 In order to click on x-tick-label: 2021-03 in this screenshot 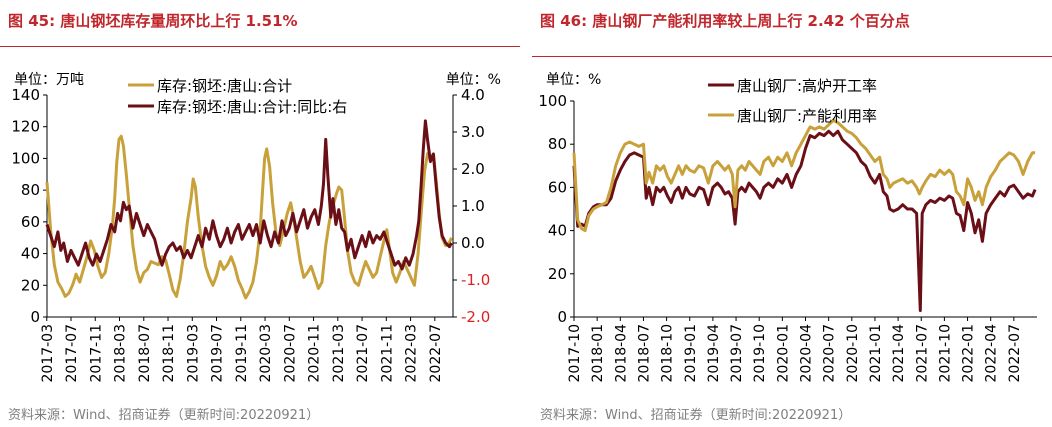, I will do `click(339, 353)`.